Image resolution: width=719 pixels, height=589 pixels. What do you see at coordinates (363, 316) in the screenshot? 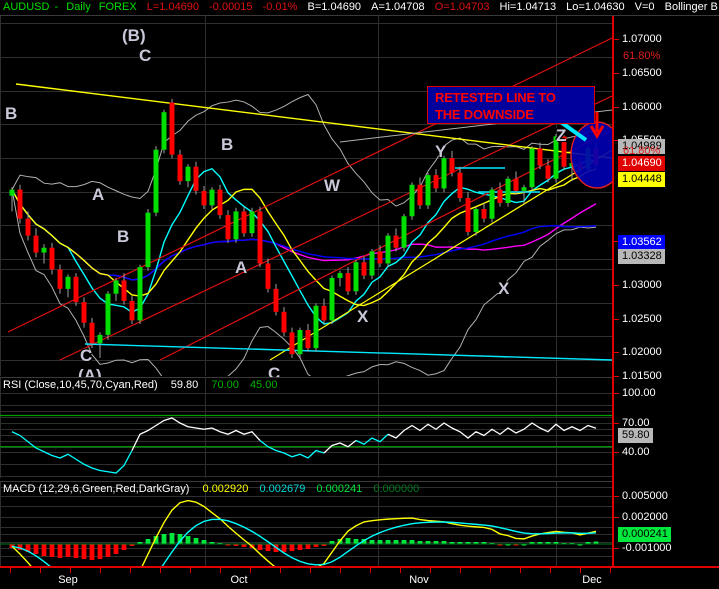
I see `wave-label-11: X` at bounding box center [363, 316].